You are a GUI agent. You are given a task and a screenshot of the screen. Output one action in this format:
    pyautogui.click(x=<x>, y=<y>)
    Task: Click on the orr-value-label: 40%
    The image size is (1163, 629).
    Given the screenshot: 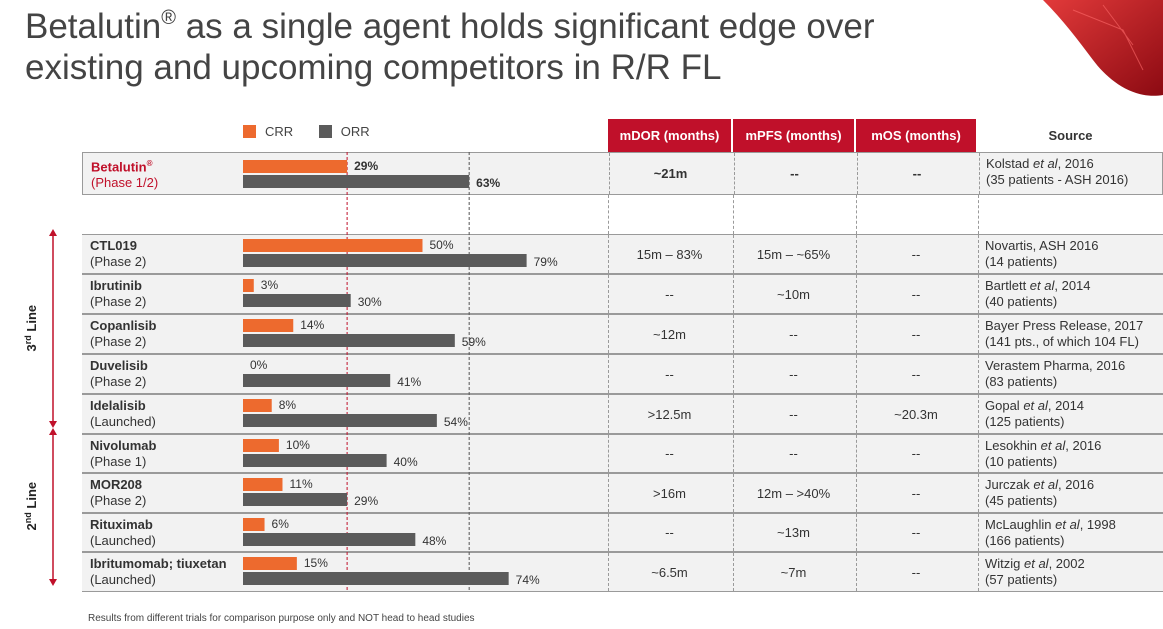 What is the action you would take?
    pyautogui.click(x=406, y=462)
    